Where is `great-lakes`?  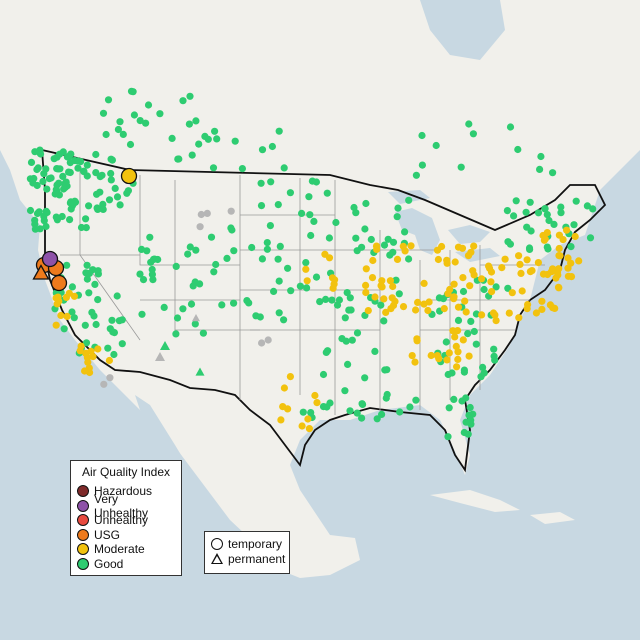
great-lakes is located at coordinates (444, 226).